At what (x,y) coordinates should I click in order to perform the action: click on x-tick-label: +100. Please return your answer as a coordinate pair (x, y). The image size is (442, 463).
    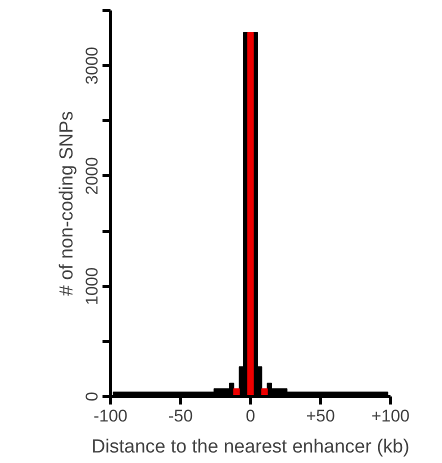
    Looking at the image, I should click on (390, 416).